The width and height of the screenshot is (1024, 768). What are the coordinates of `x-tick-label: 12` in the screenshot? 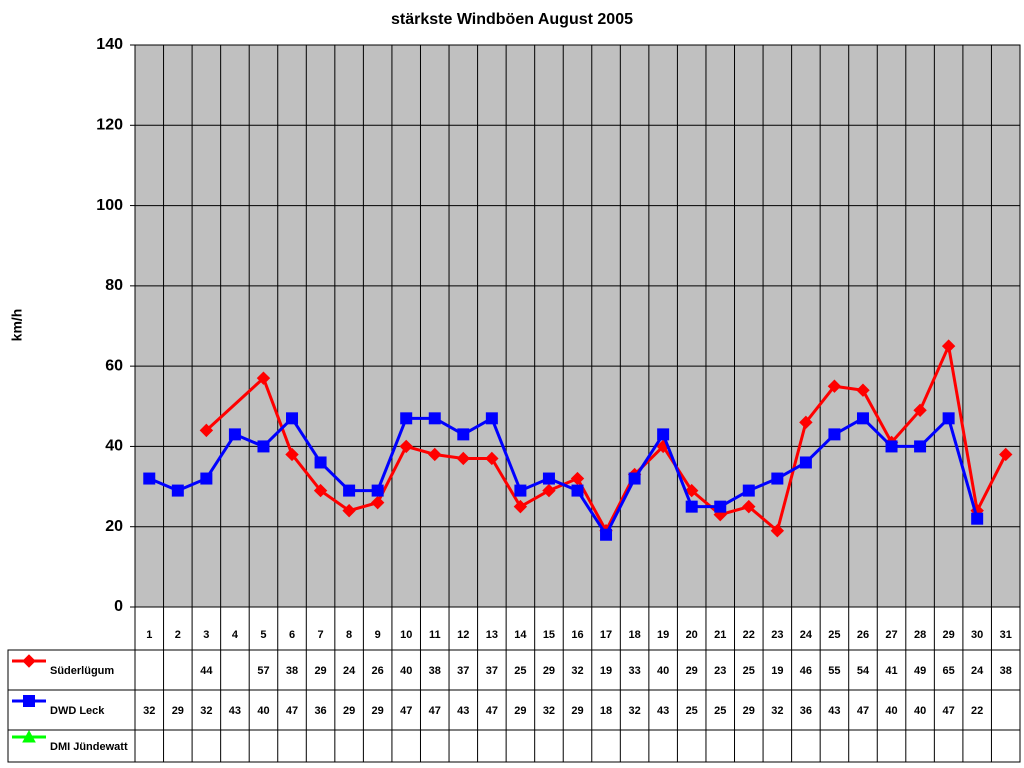 It's located at (463, 635).